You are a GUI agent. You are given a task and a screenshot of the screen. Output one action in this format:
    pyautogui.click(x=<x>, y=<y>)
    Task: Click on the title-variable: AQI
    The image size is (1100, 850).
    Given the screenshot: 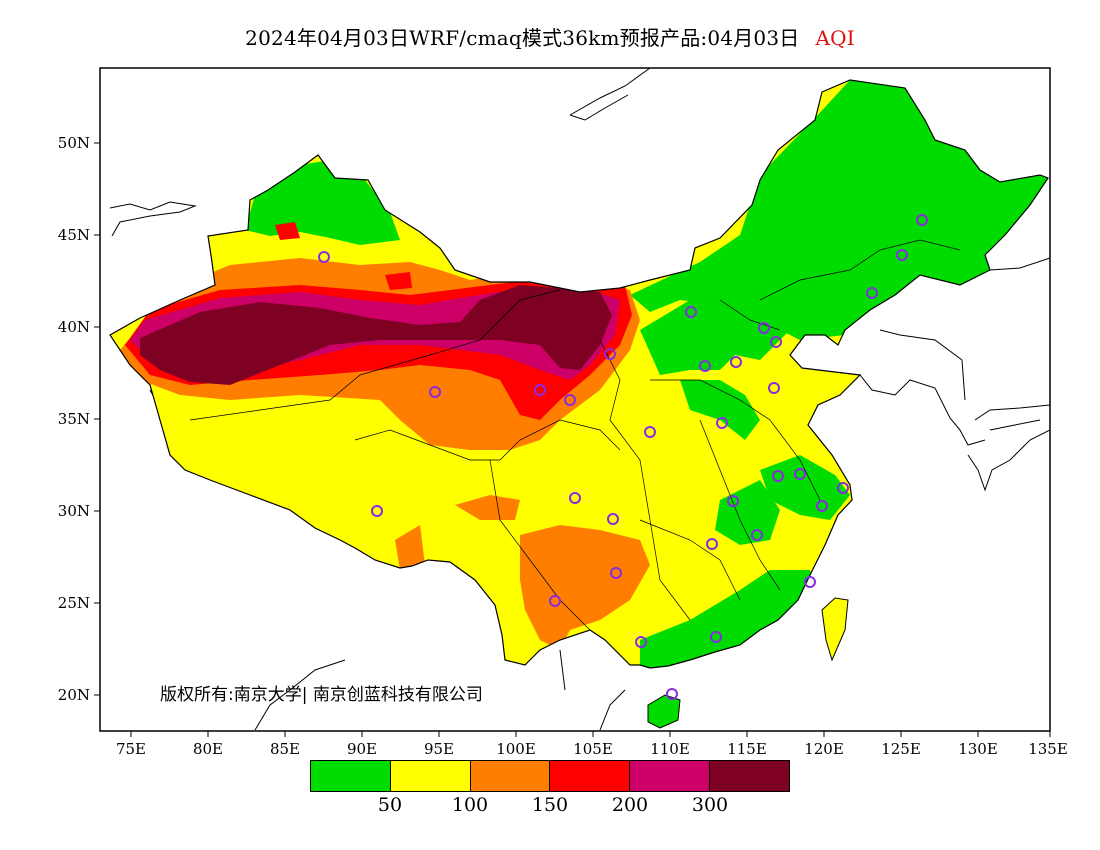 What is the action you would take?
    pyautogui.click(x=835, y=38)
    